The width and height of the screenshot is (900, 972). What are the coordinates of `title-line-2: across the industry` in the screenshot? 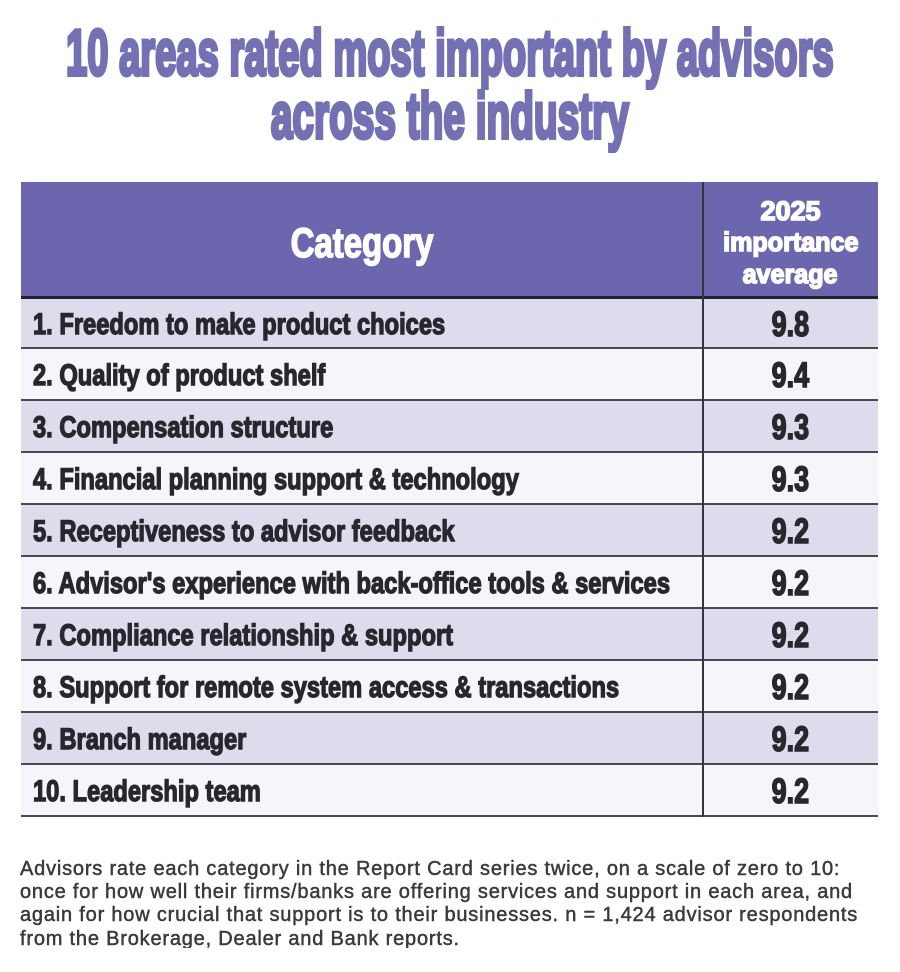 It's located at (450, 115).